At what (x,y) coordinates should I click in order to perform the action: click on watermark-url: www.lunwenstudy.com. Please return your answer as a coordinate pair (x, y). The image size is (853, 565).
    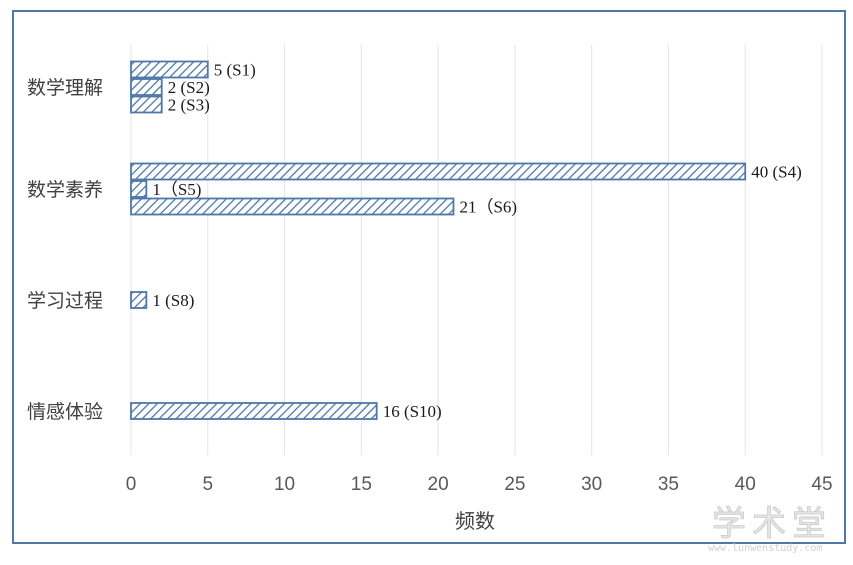
    Looking at the image, I should click on (765, 548).